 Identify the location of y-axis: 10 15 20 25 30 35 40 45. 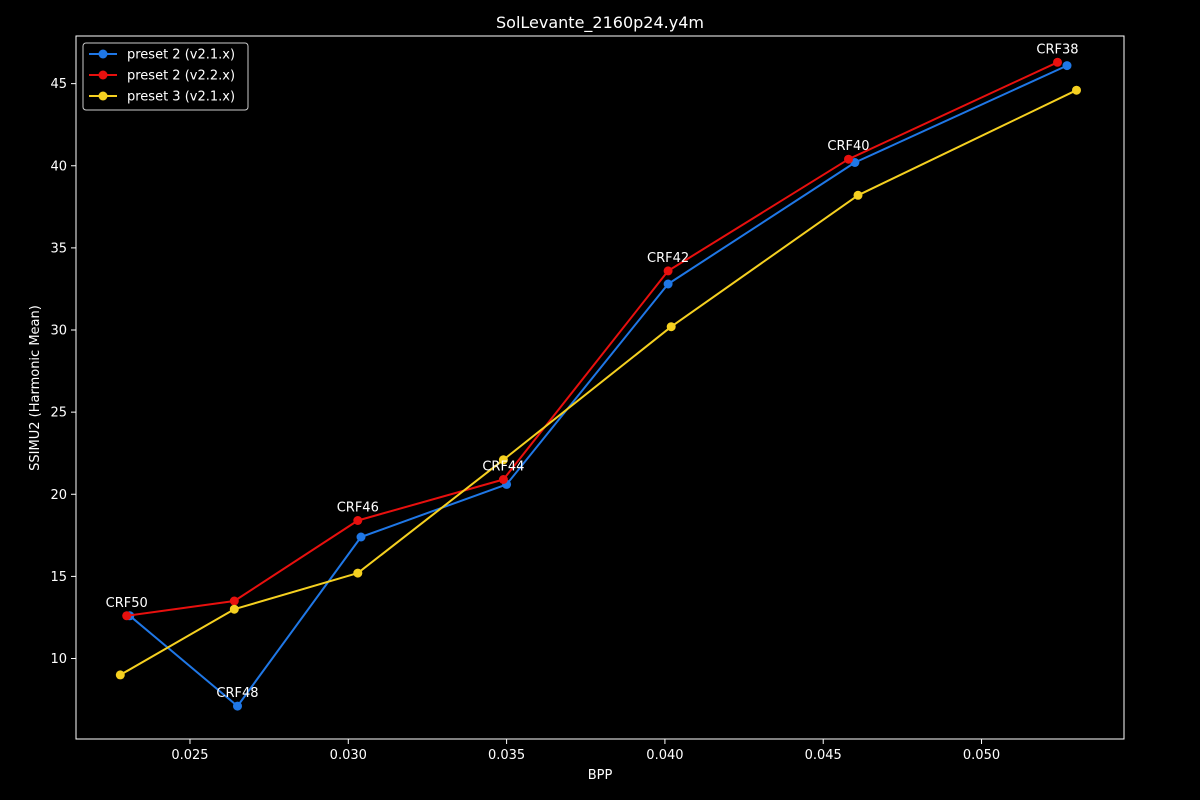
(63, 372).